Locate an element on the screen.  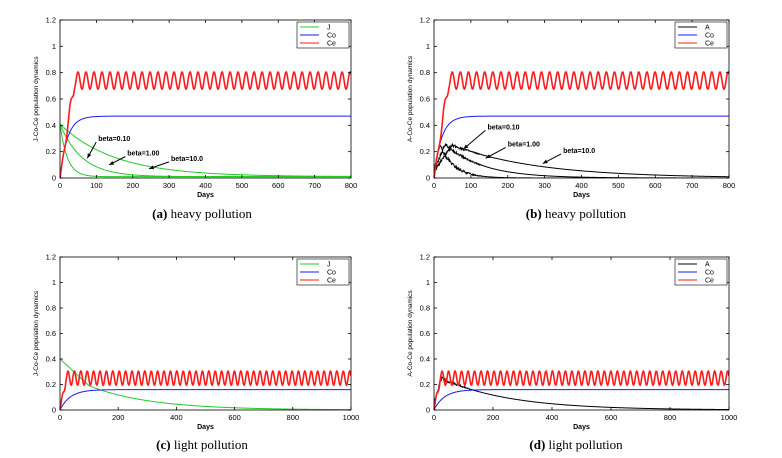
x-tick-label: 100 is located at coordinates (471, 185).